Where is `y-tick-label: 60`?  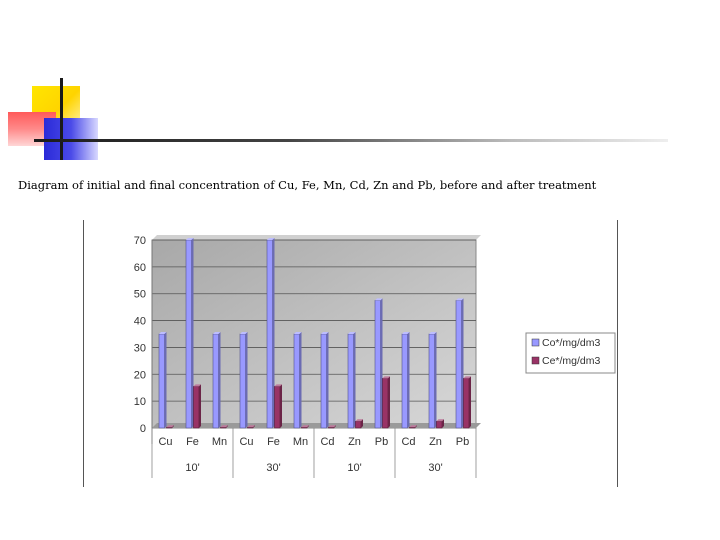 y-tick-label: 60 is located at coordinates (140, 268).